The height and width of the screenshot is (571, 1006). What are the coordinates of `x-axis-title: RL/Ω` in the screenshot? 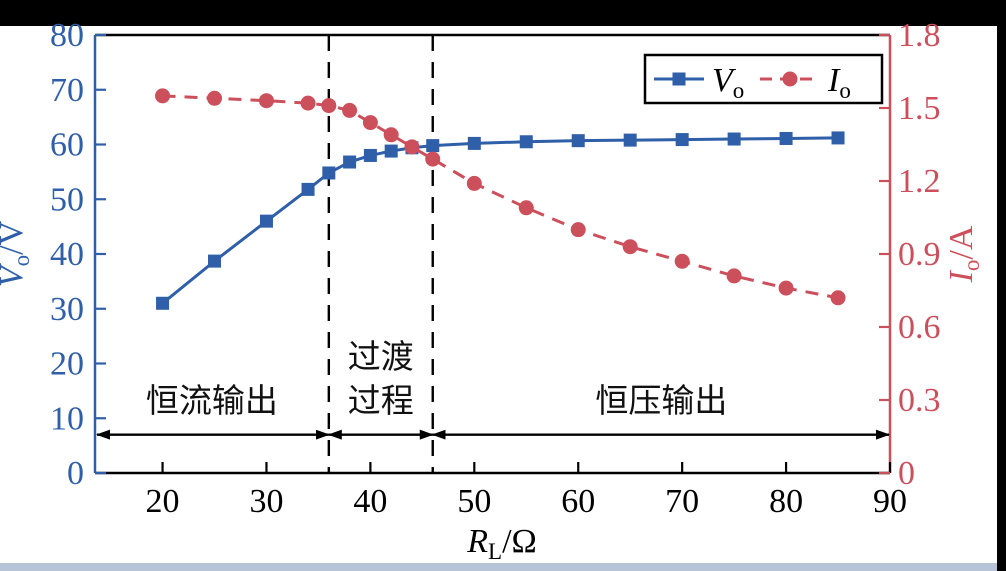 It's located at (501, 543).